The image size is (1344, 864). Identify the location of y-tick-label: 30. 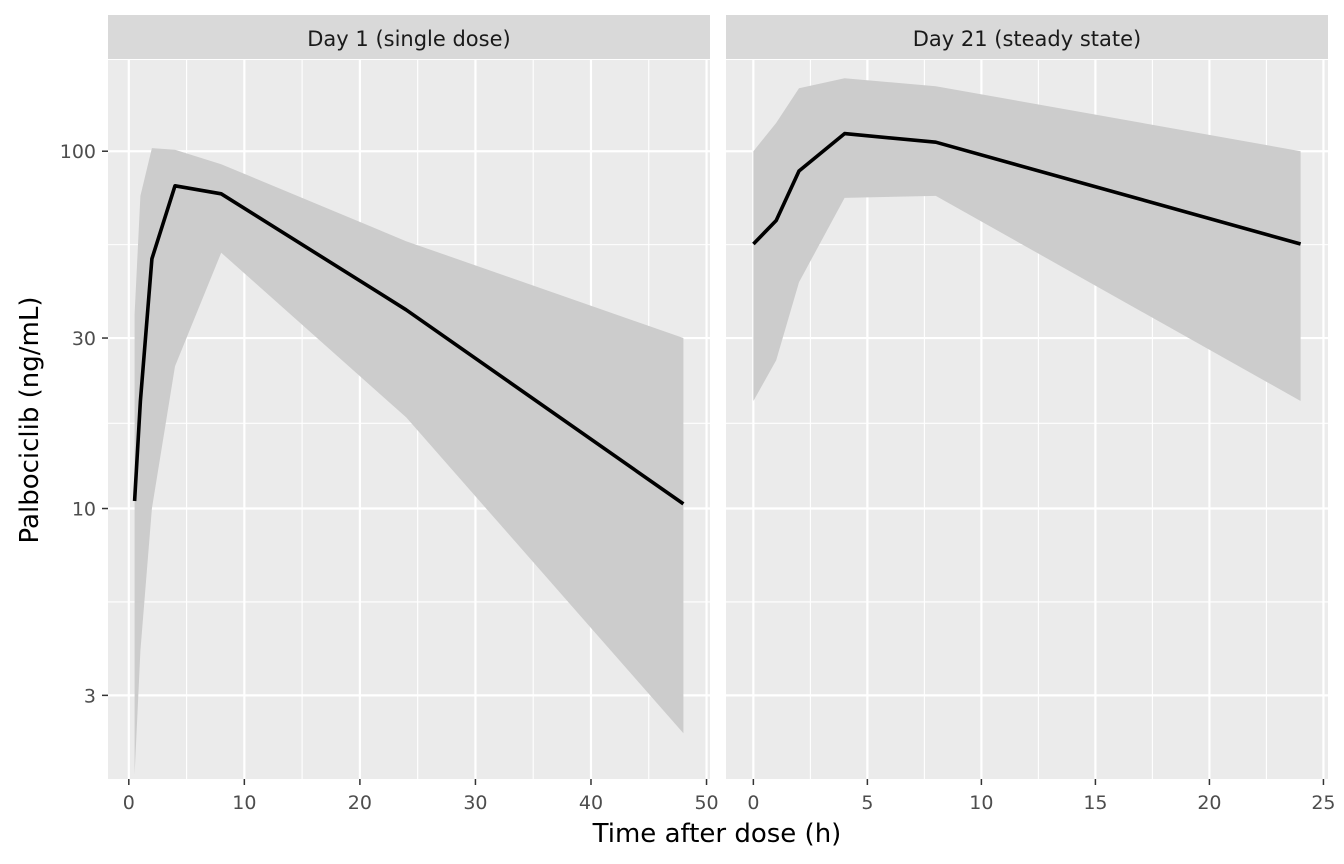
(84, 339).